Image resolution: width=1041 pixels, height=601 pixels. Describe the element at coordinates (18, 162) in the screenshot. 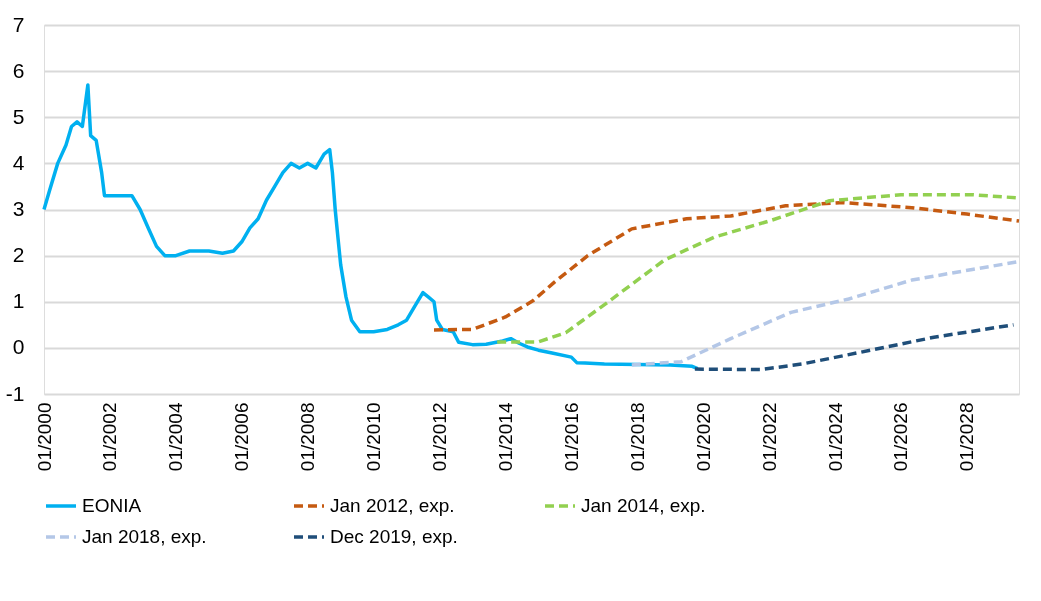

I see `y-tick-label: 4` at that location.